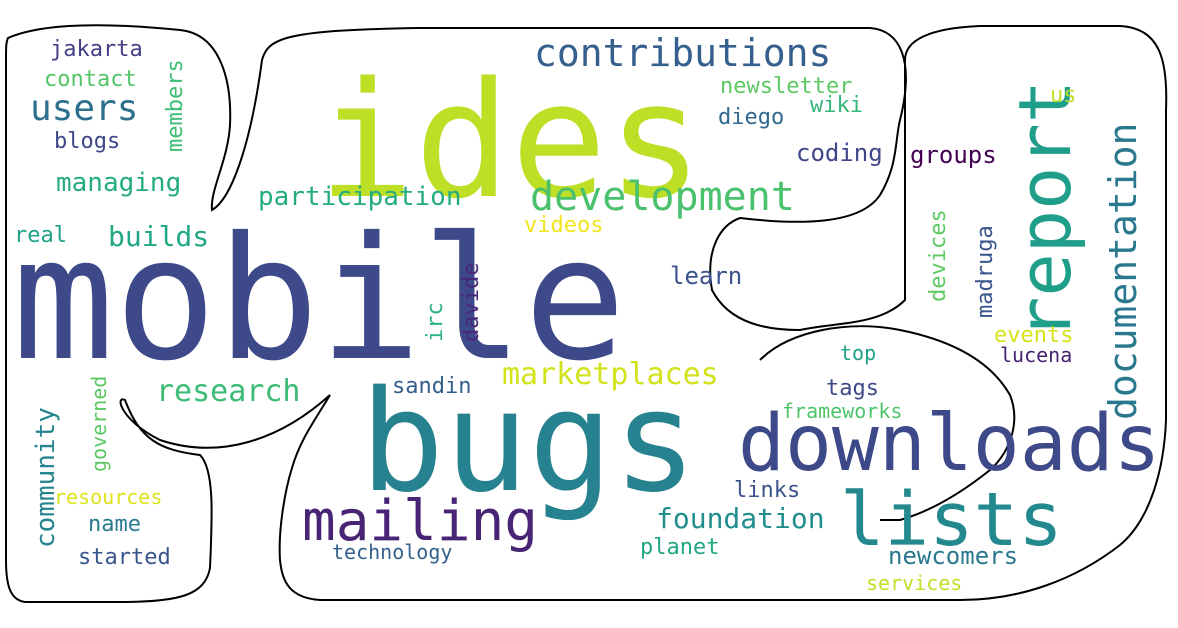 Image resolution: width=1178 pixels, height=628 pixels. What do you see at coordinates (682, 53) in the screenshot?
I see `word-contributions: contributions` at bounding box center [682, 53].